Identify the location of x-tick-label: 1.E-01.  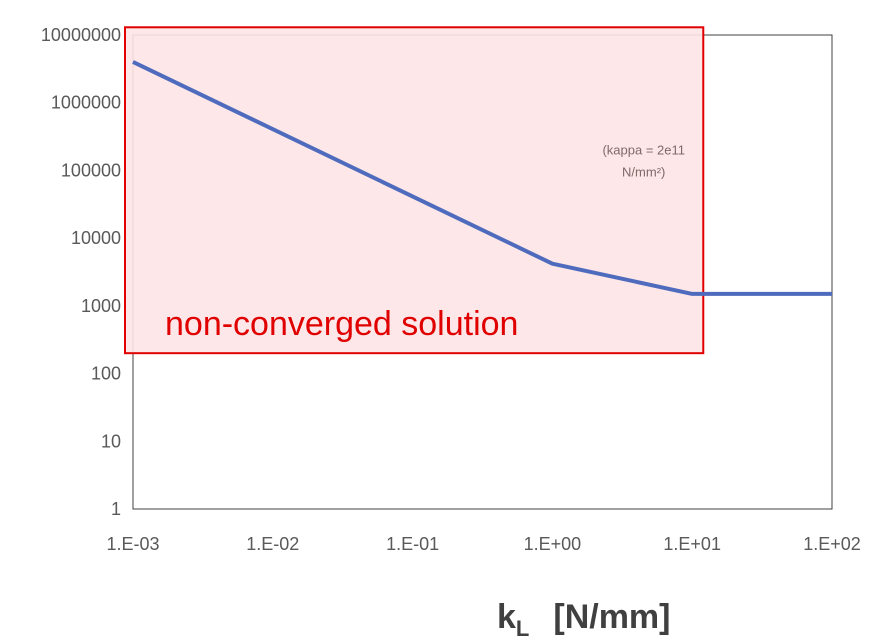
(412, 544).